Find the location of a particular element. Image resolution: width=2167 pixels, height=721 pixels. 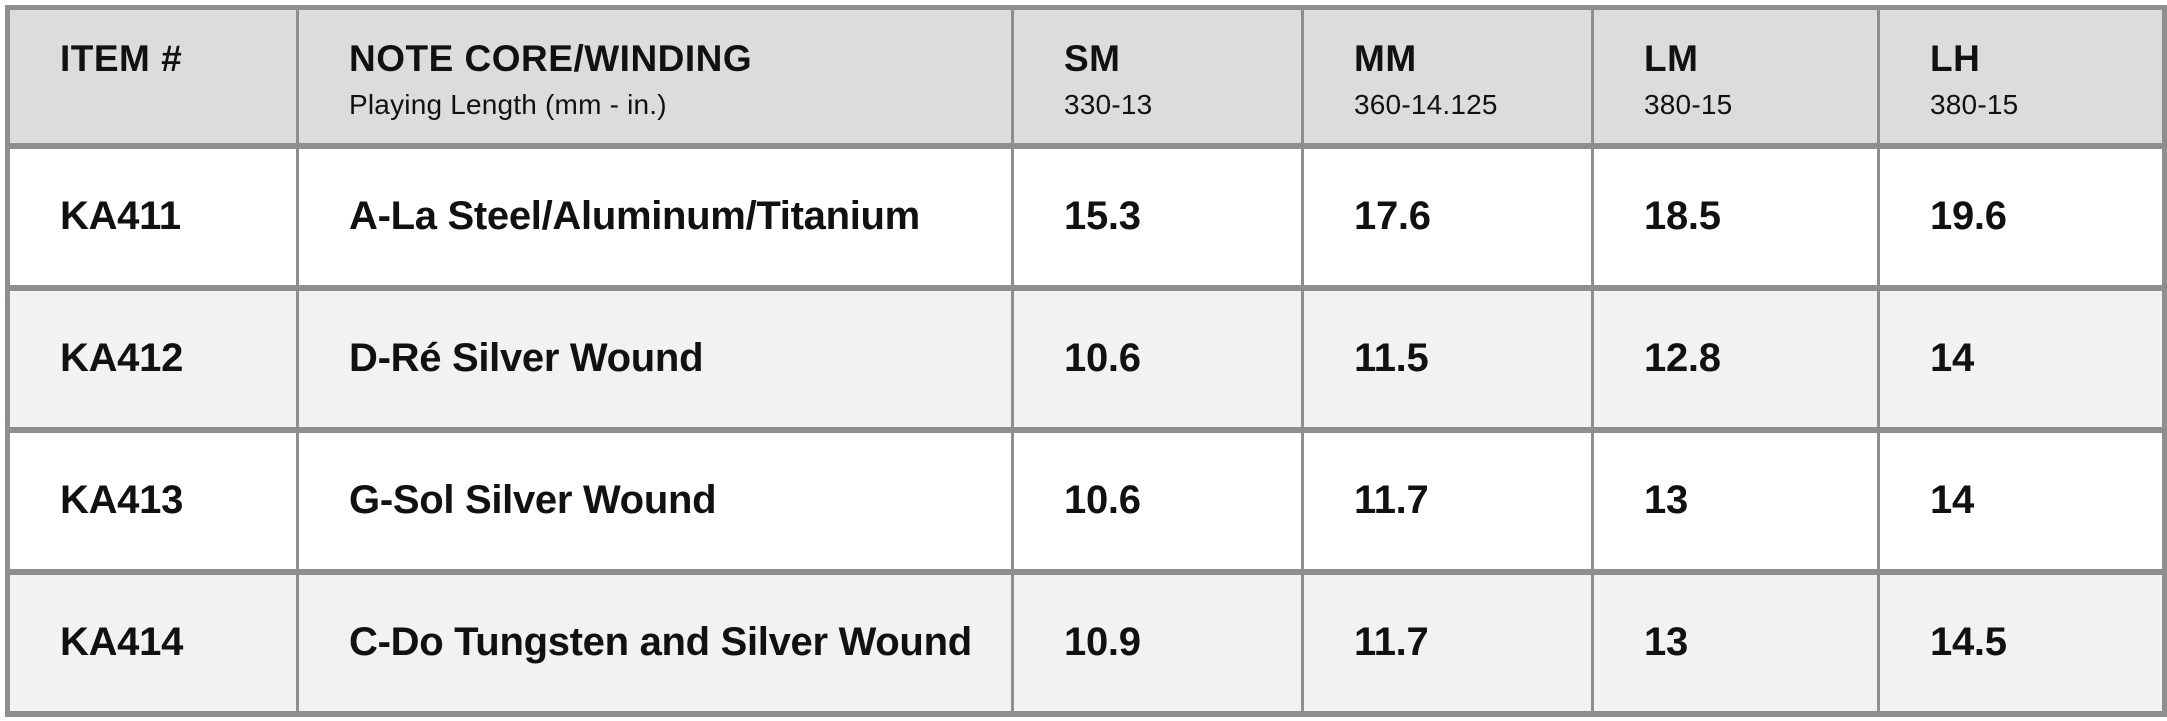

cell-tension-lm: 12.8 is located at coordinates (1735, 358).